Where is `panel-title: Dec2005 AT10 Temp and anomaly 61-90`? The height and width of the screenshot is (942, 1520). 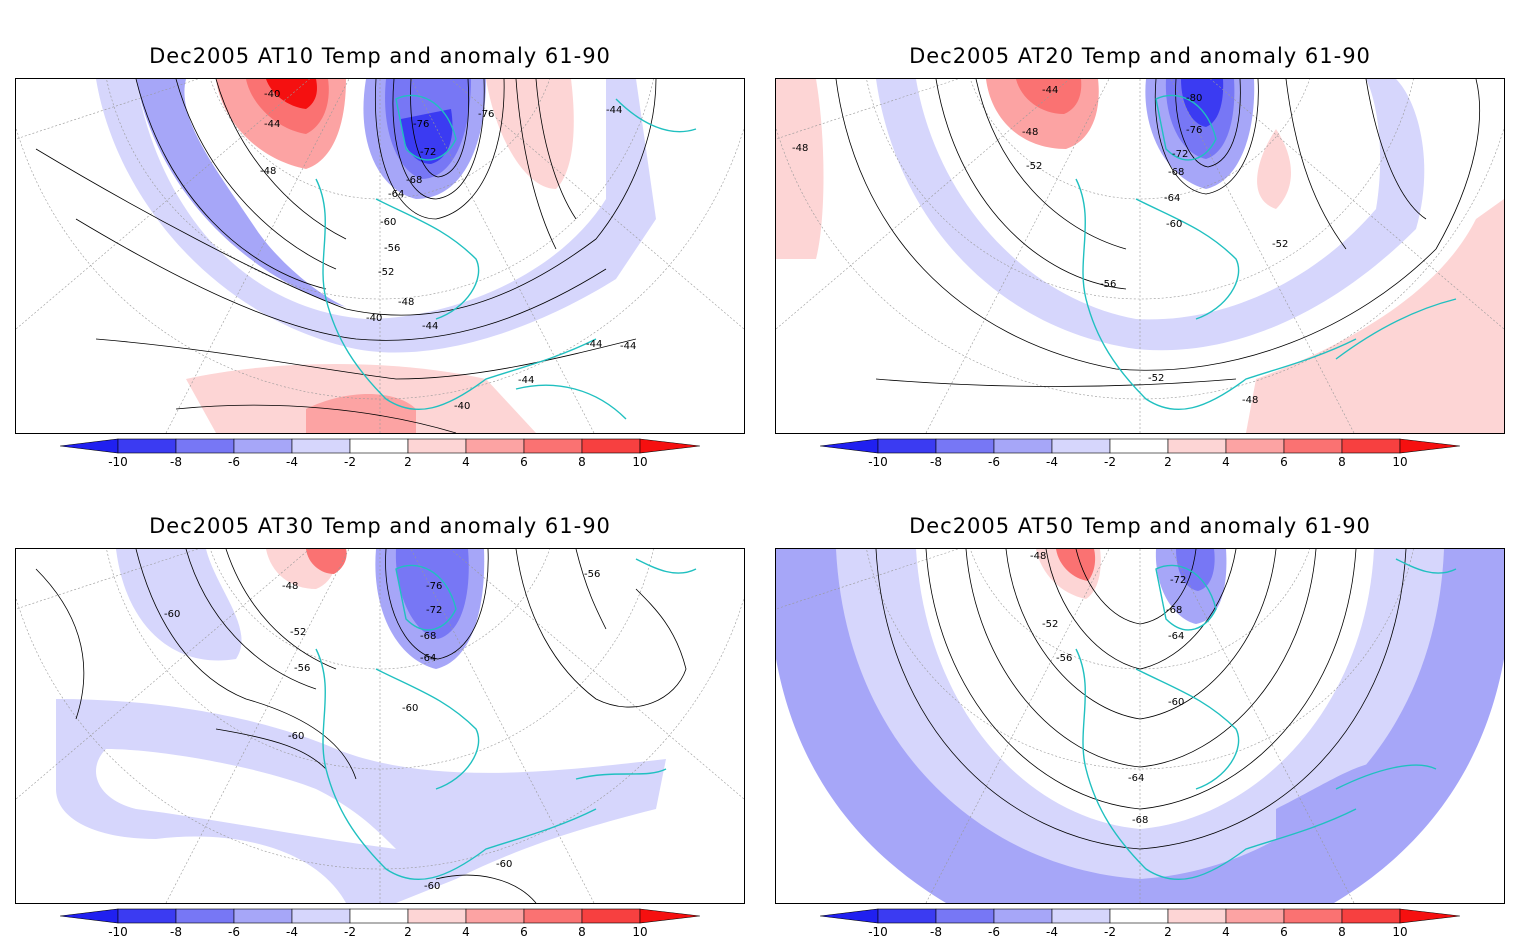 panel-title: Dec2005 AT10 Temp and anomaly 61-90 is located at coordinates (380, 56).